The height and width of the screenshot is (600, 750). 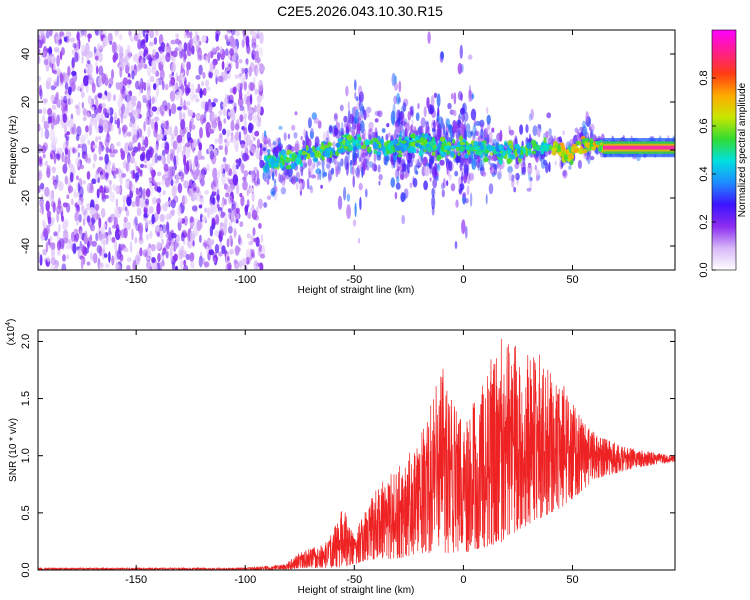 I want to click on colorbar-tick-label: 0.6, so click(x=704, y=125).